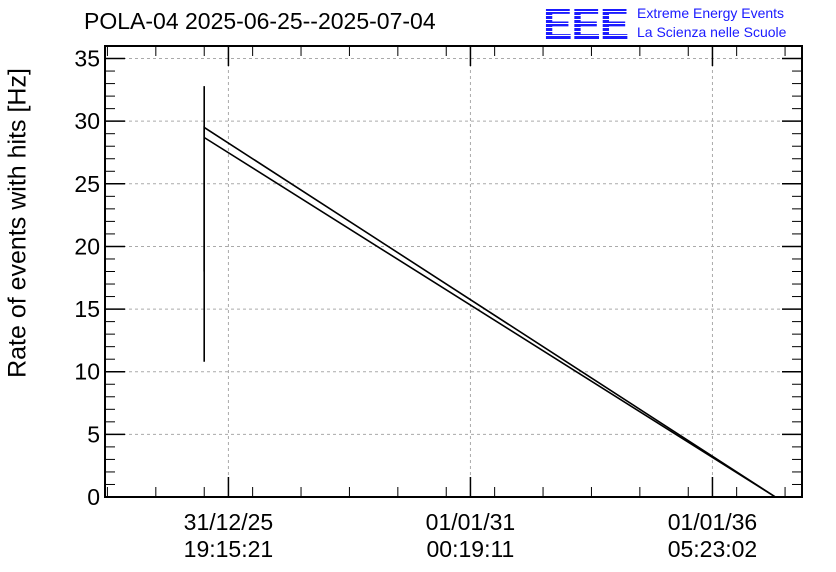  What do you see at coordinates (711, 13) in the screenshot?
I see `org-line-1: Extreme Energy Events` at bounding box center [711, 13].